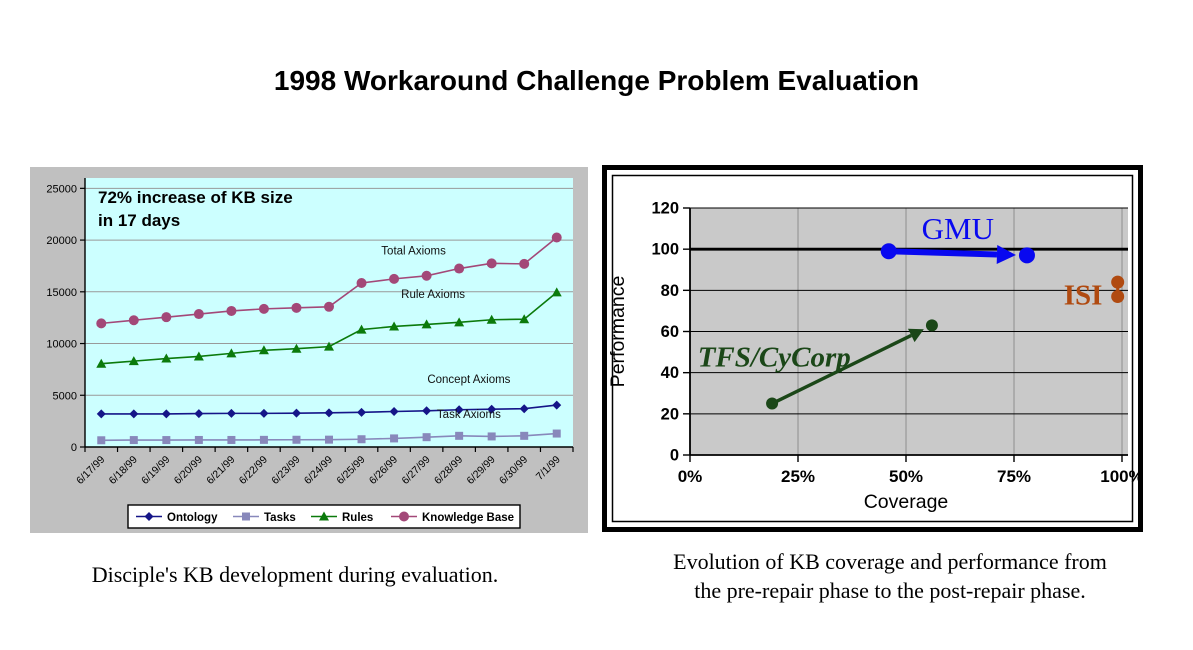 This screenshot has height=650, width=1193. Describe the element at coordinates (958, 228) in the screenshot. I see `series-label-gmu: GMU` at that location.